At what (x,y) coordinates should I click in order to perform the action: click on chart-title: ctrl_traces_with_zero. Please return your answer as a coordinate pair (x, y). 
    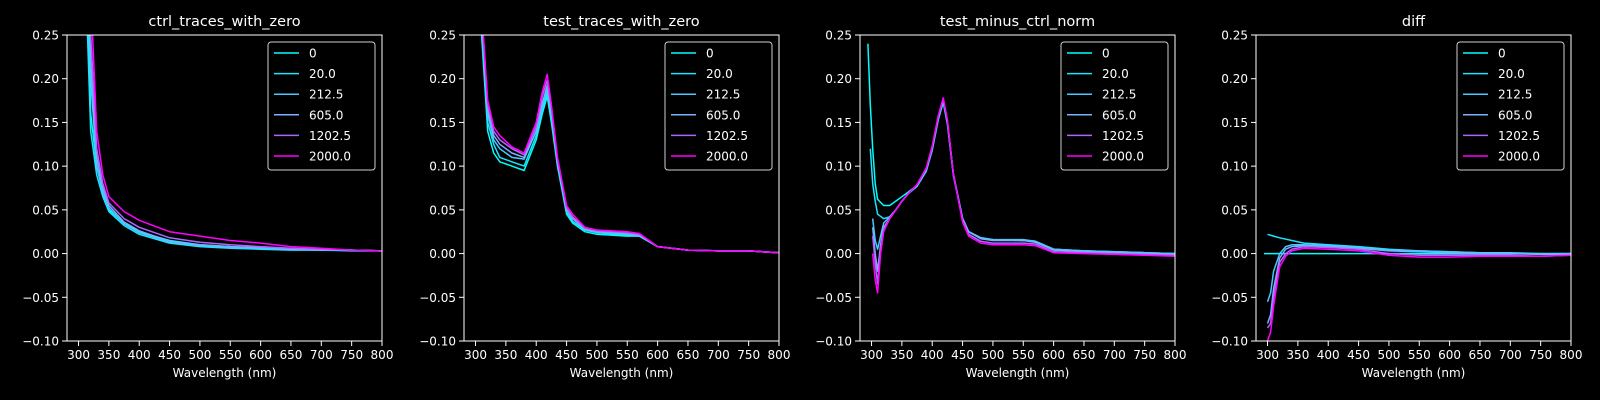
    Looking at the image, I should click on (224, 22).